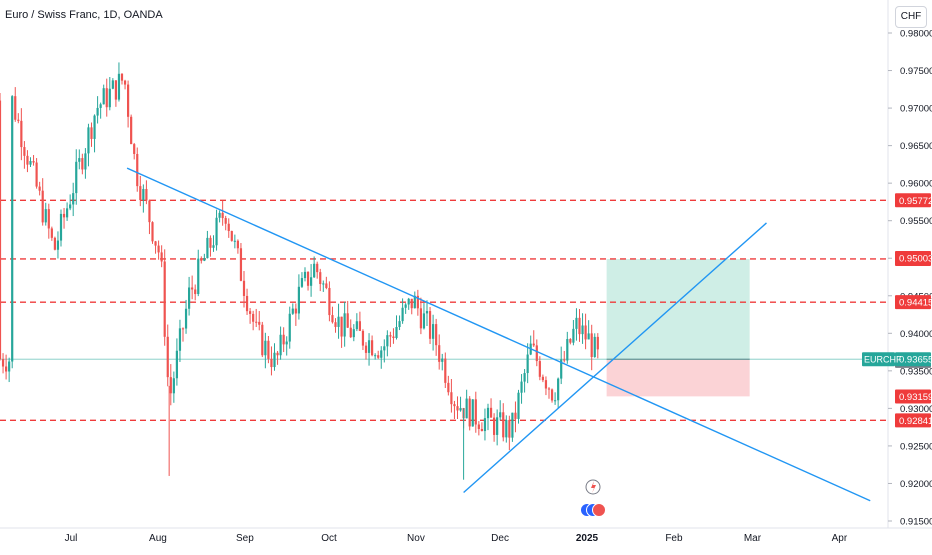 The image size is (932, 555). Describe the element at coordinates (599, 510) in the screenshot. I see `economic-event-icon` at that location.